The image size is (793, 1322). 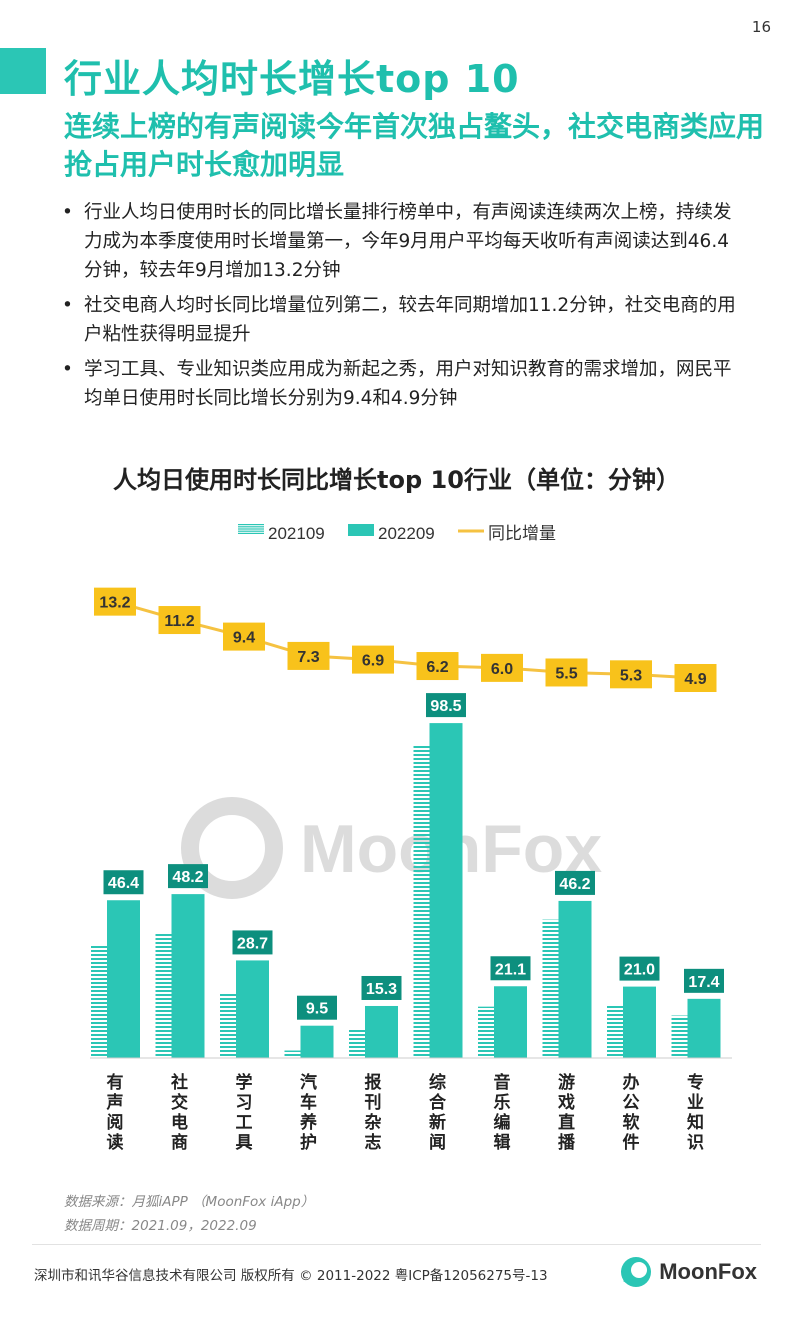 What do you see at coordinates (502, 1112) in the screenshot?
I see `category-label: 音乐编辑` at bounding box center [502, 1112].